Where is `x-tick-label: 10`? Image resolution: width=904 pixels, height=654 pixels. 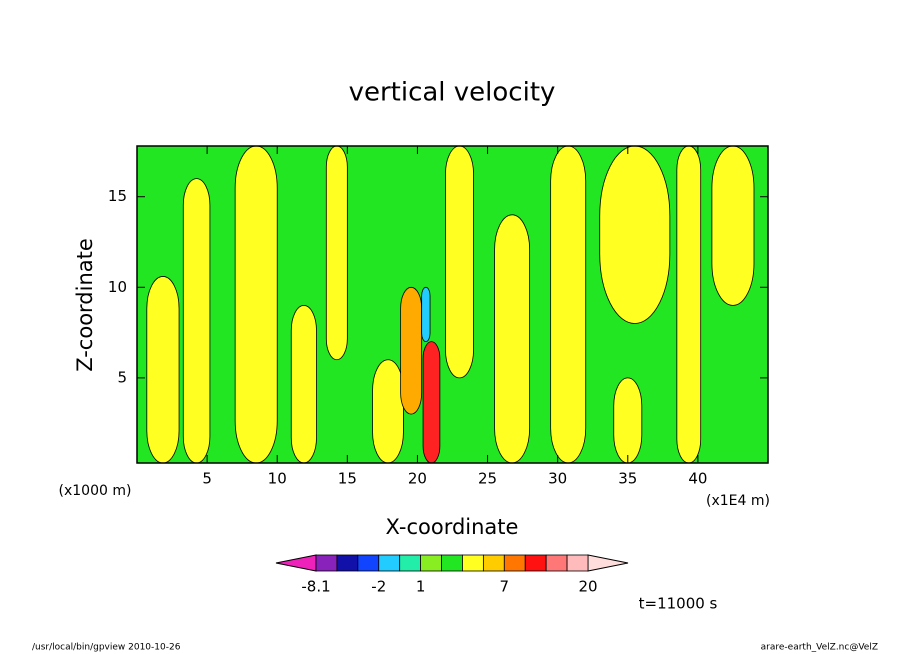 x-tick-label: 10 is located at coordinates (277, 479).